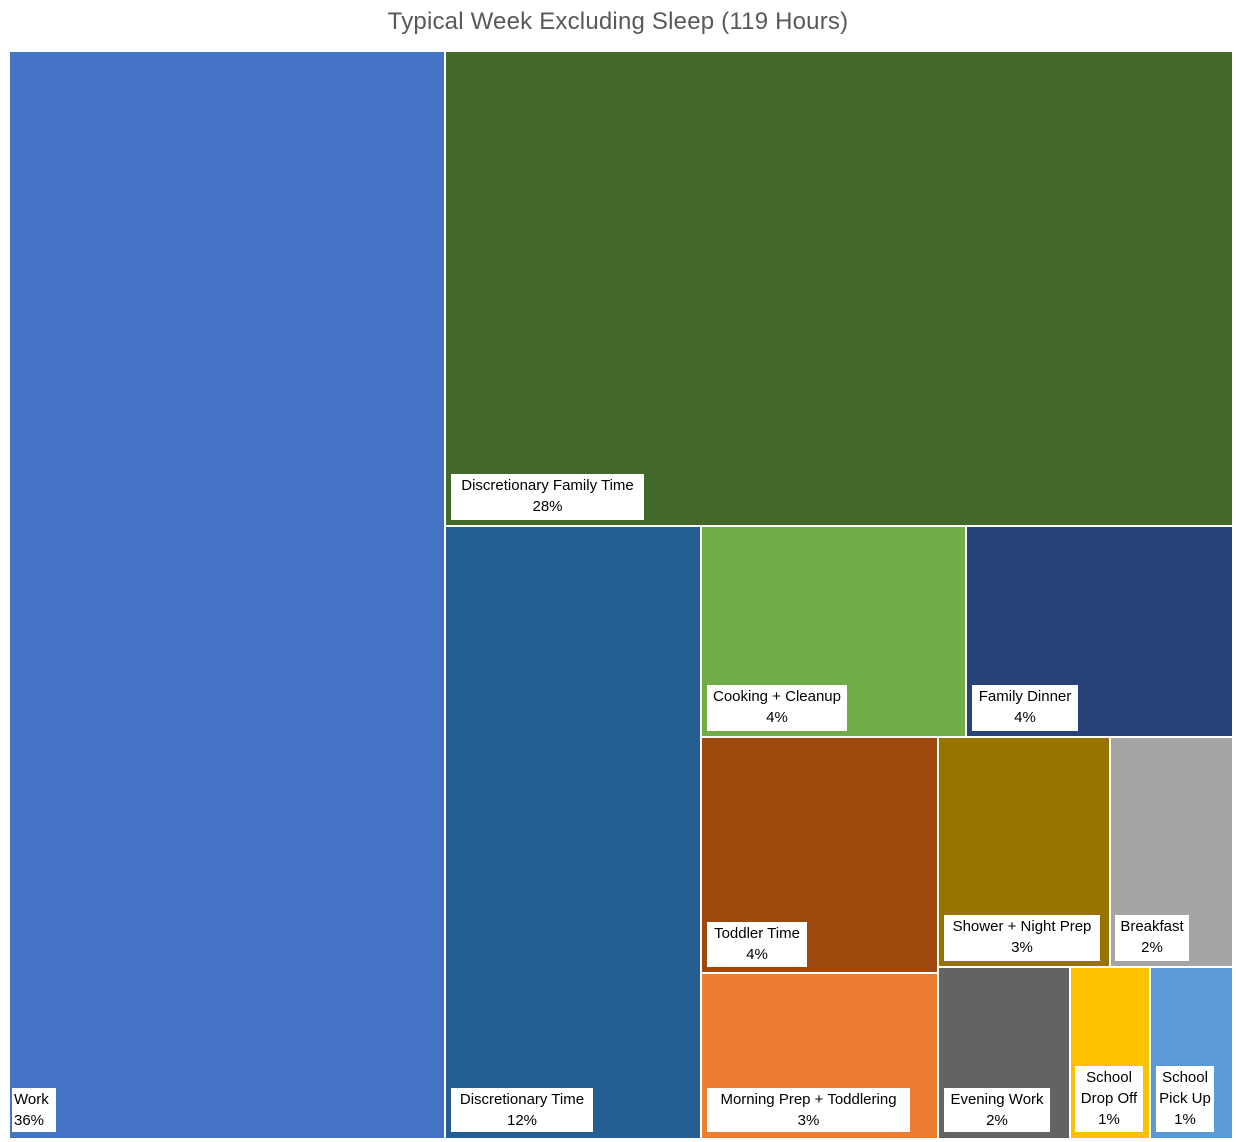  What do you see at coordinates (547, 506) in the screenshot?
I see `tile-percent: 28%` at bounding box center [547, 506].